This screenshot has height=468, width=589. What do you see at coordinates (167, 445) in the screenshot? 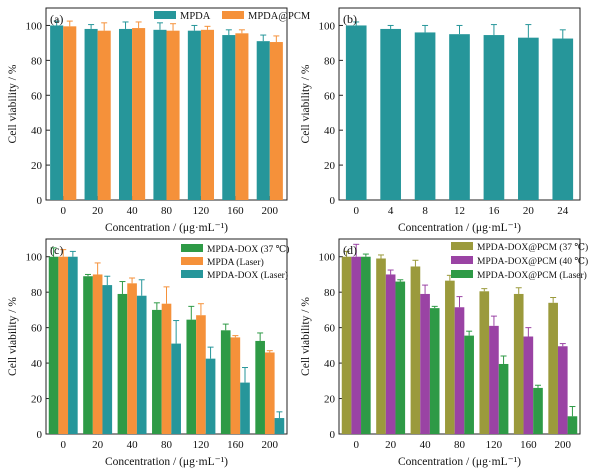
I see `x-tick-label: 80` at bounding box center [167, 445].